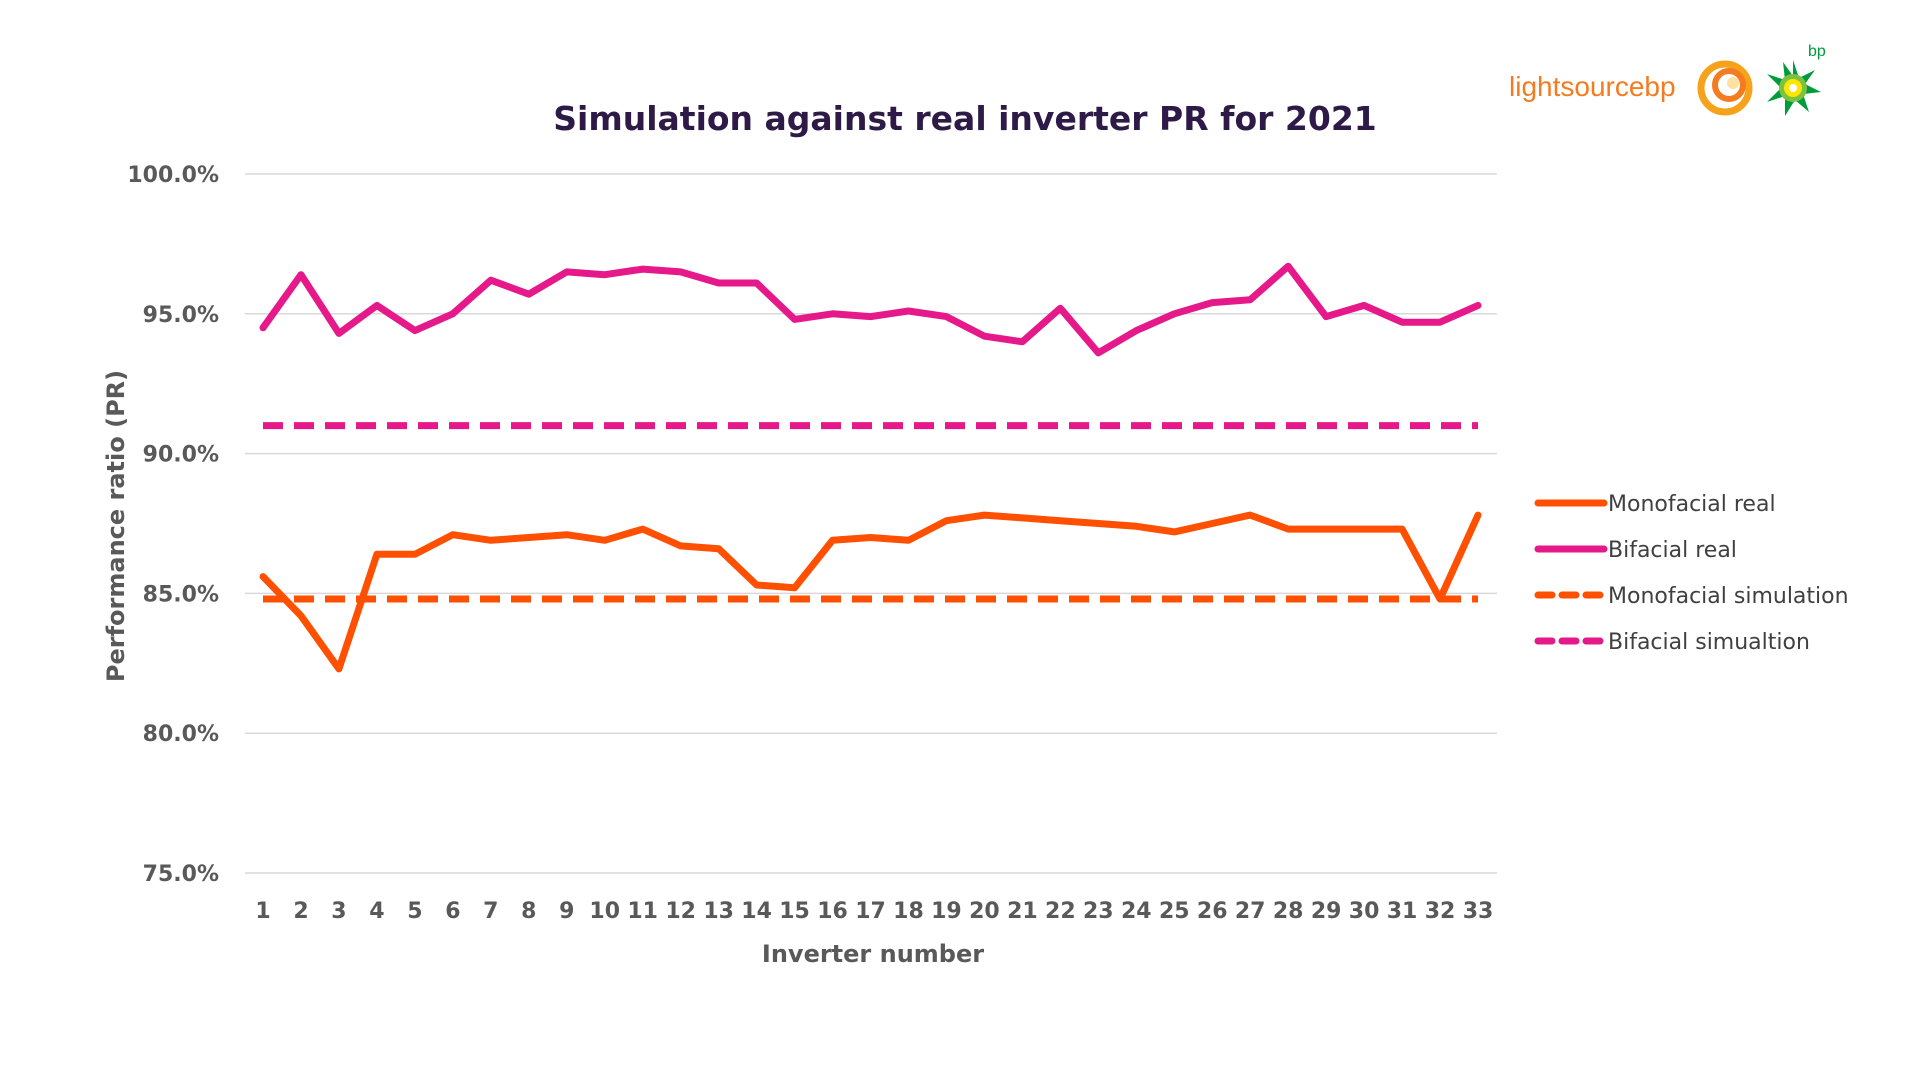  Describe the element at coordinates (1672, 550) in the screenshot. I see `legend-label: Bifacial real` at that location.